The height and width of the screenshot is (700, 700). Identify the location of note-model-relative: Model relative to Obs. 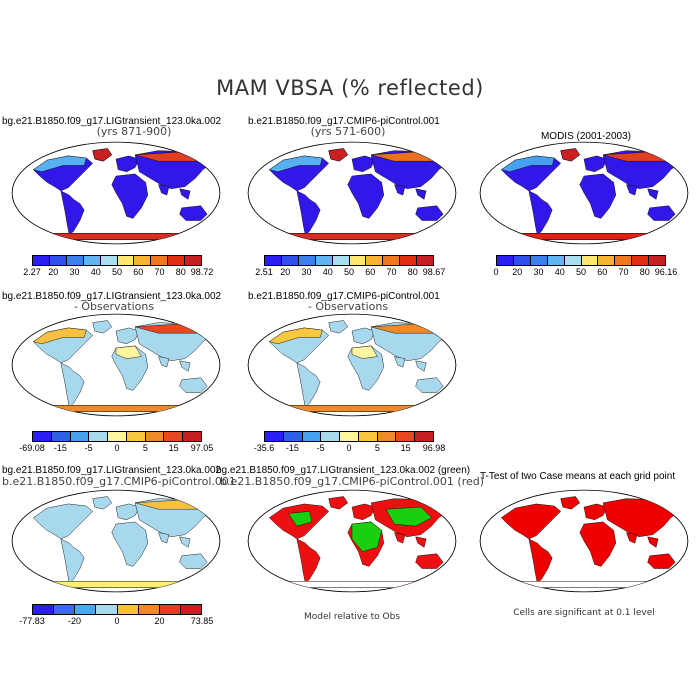
(352, 617).